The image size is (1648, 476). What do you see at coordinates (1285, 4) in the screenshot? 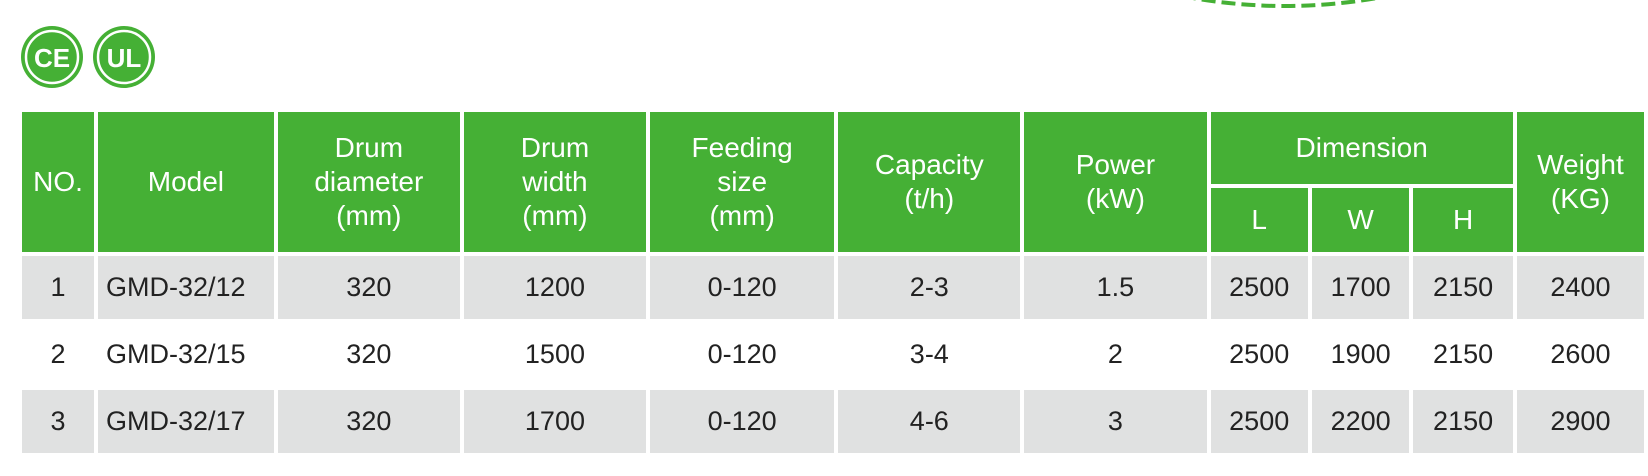
I see `decorative-arc` at bounding box center [1285, 4].